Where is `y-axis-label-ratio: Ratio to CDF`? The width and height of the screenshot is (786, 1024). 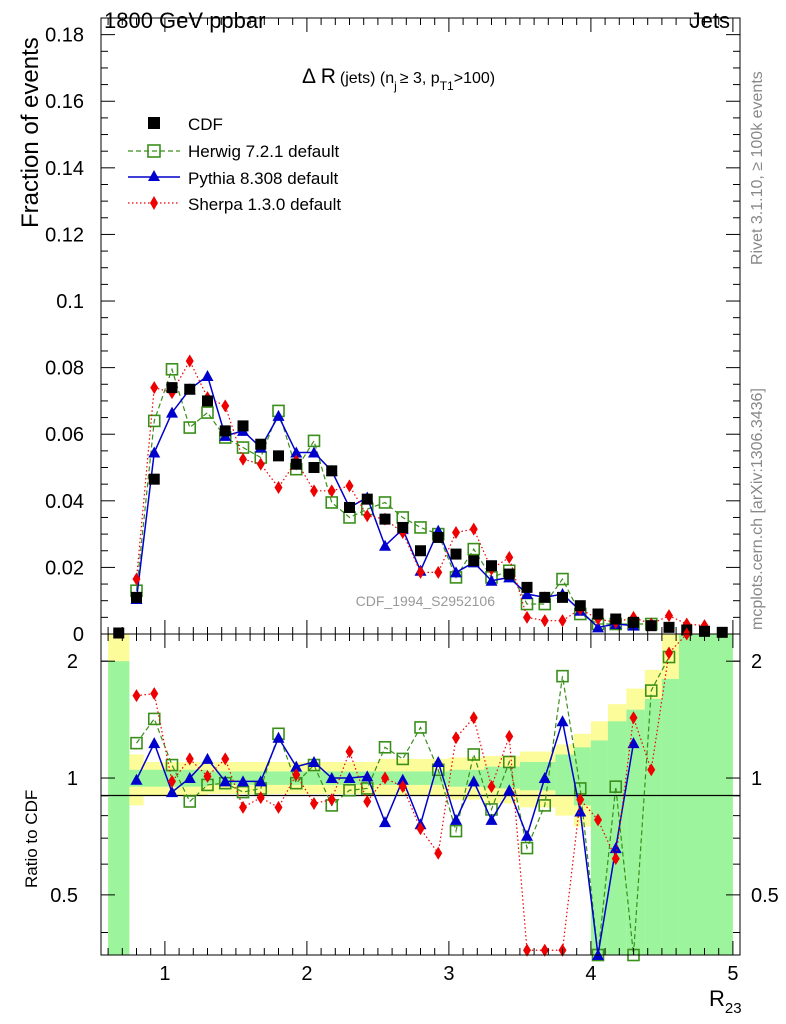 y-axis-label-ratio: Ratio to CDF is located at coordinates (31, 839).